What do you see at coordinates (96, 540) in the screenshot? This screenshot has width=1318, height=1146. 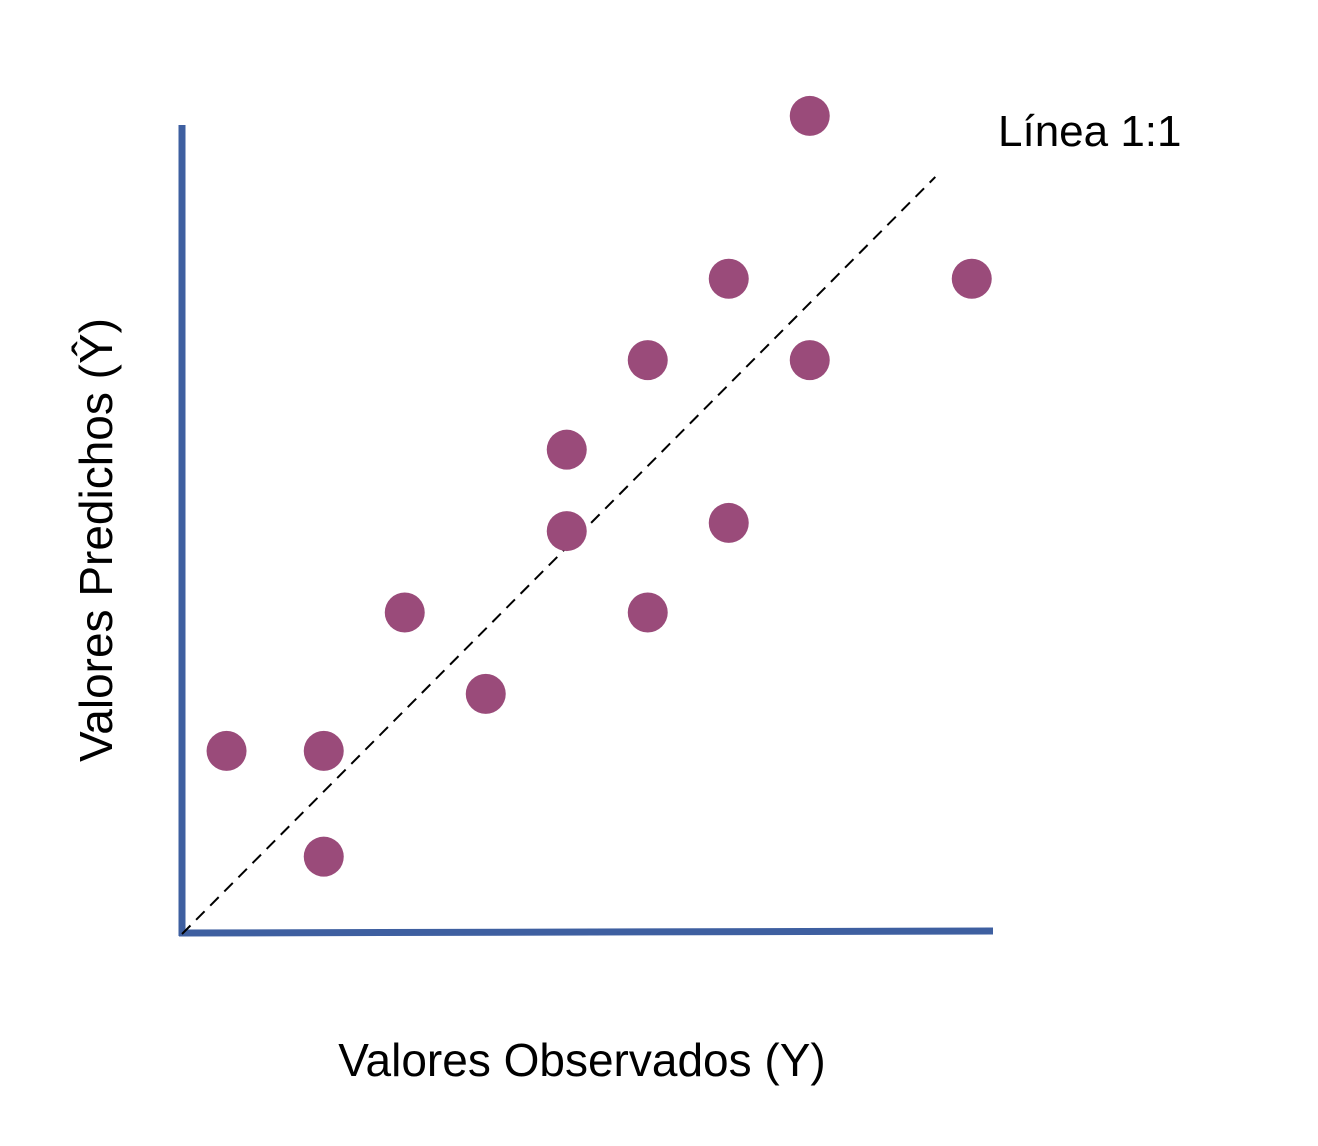 I see `y-axis-label: Valores Predichos (Ŷ)` at bounding box center [96, 540].